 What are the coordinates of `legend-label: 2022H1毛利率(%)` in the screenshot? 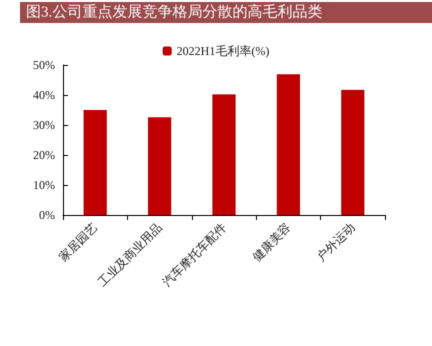 It's located at (223, 51).